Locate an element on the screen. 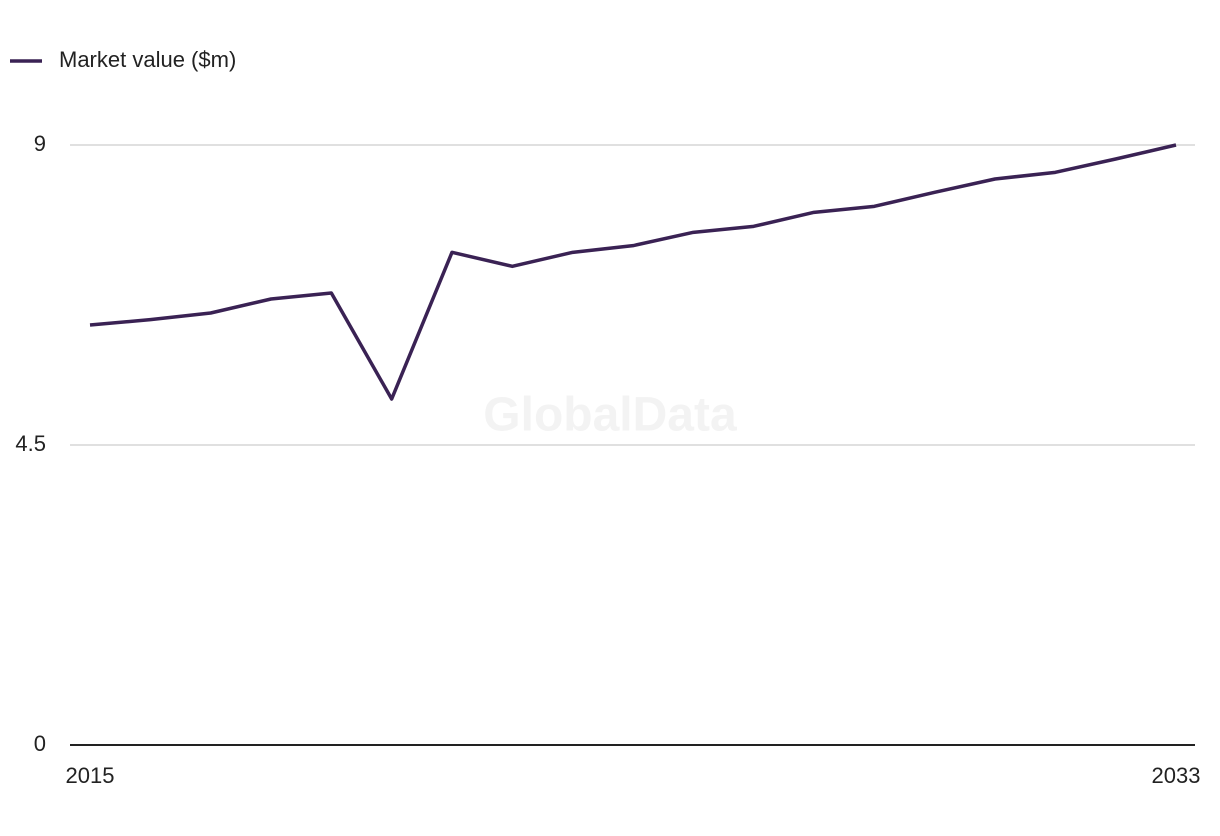  y-tick-label: 4.5 is located at coordinates (30, 443).